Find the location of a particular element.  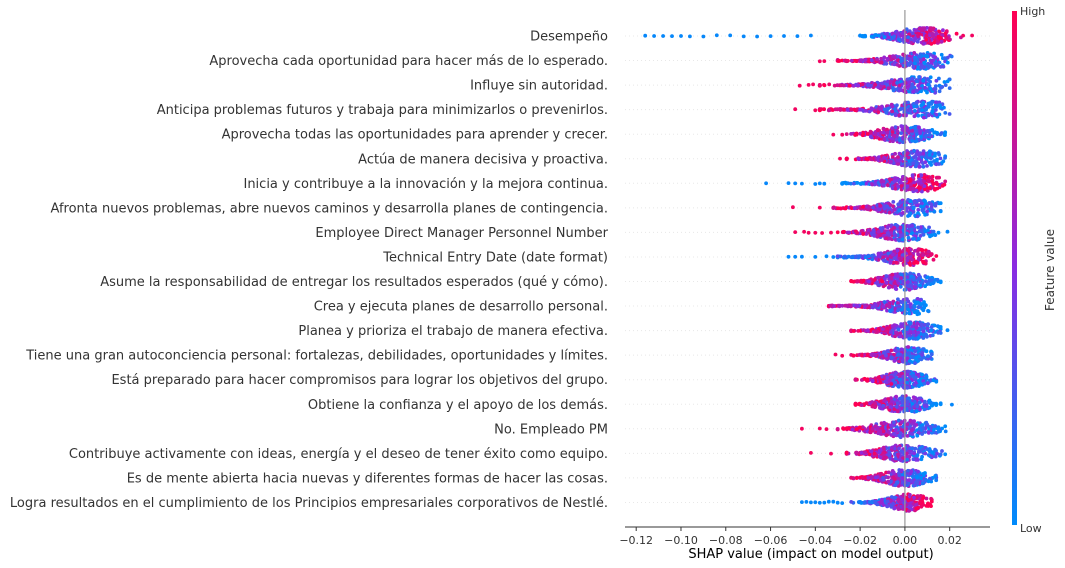

feature-label: Desempeño is located at coordinates (569, 37).